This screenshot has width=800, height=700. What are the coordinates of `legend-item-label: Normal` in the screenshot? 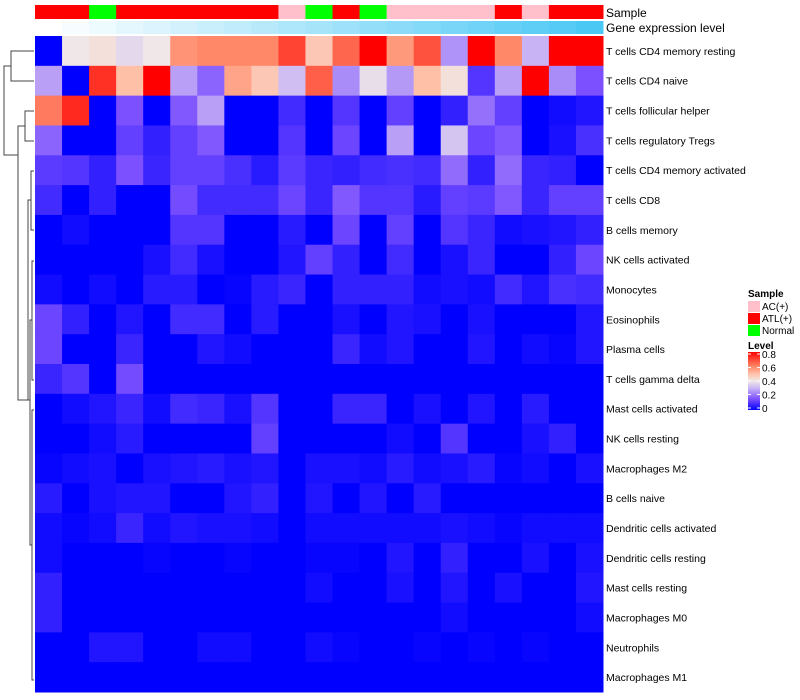 It's located at (778, 331).